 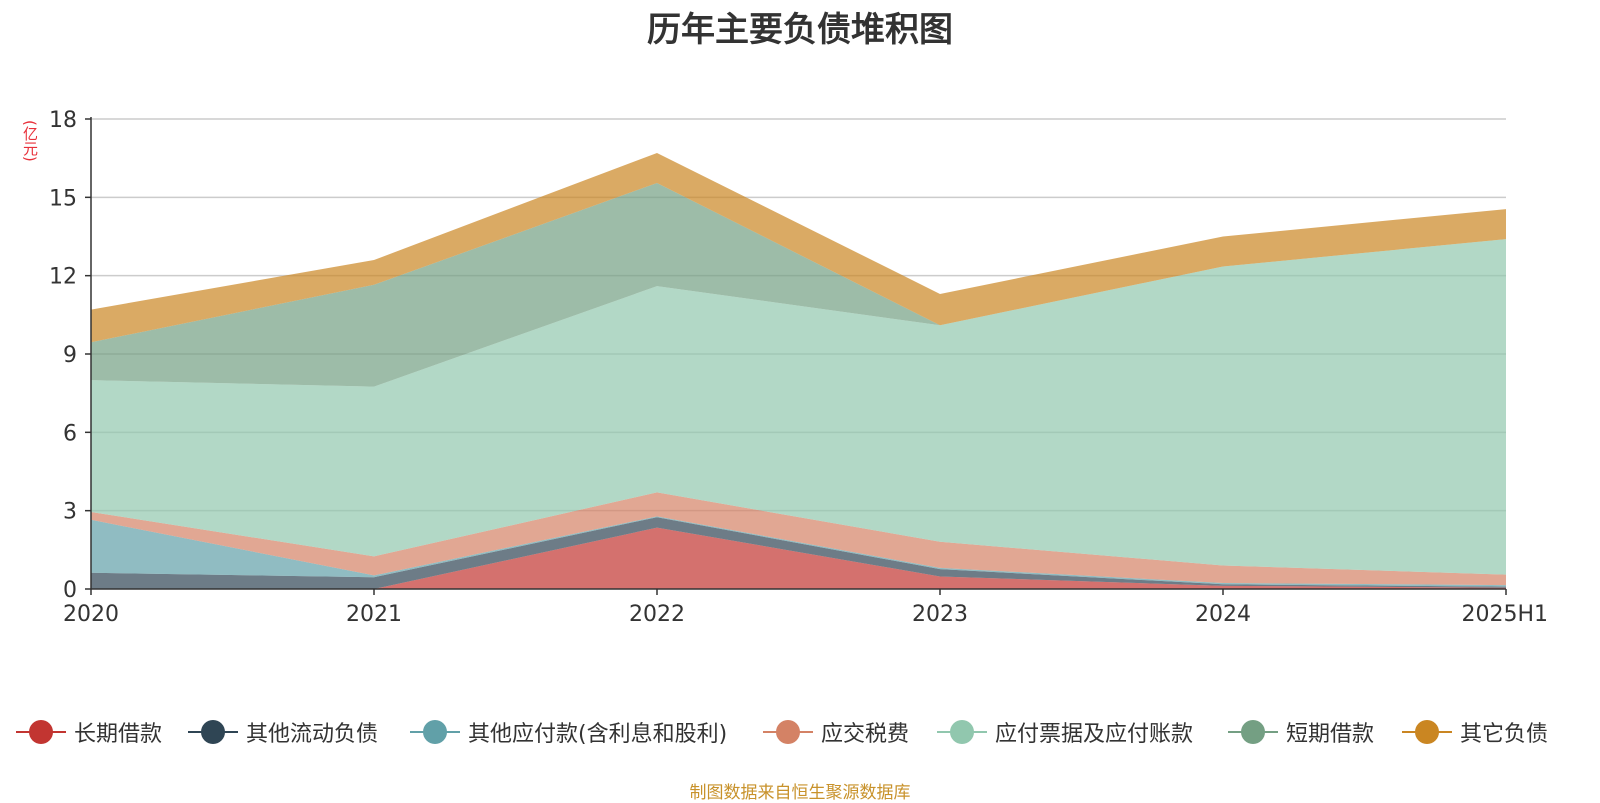 I want to click on area-series-应交税费, so click(x=798, y=539).